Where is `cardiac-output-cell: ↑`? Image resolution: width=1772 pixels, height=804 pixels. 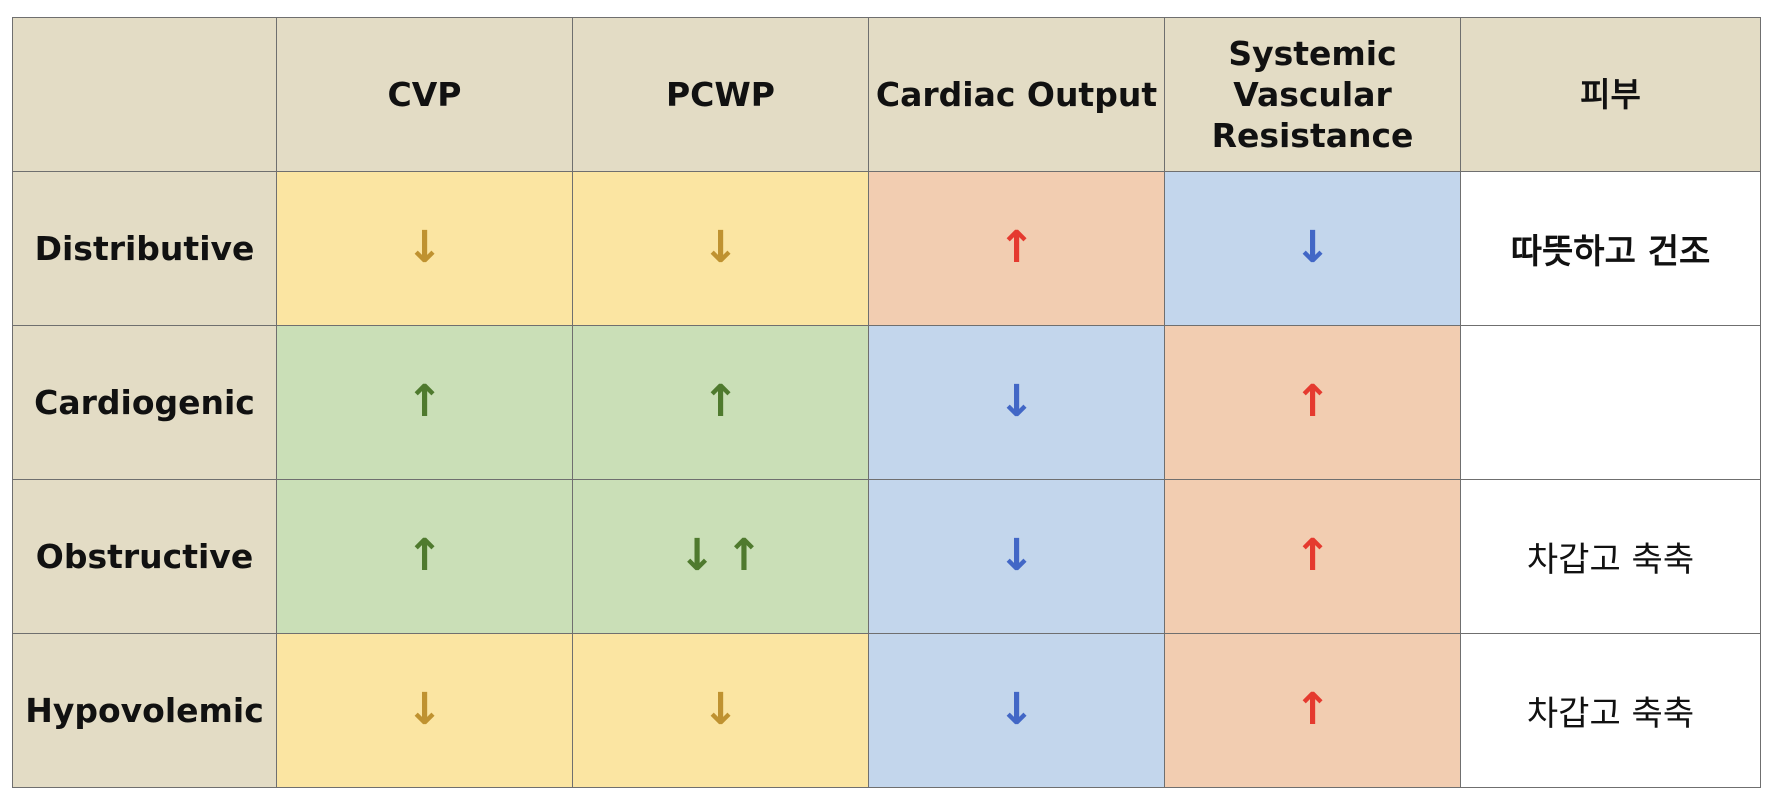
cardiac-output-cell: ↑ is located at coordinates (1016, 248).